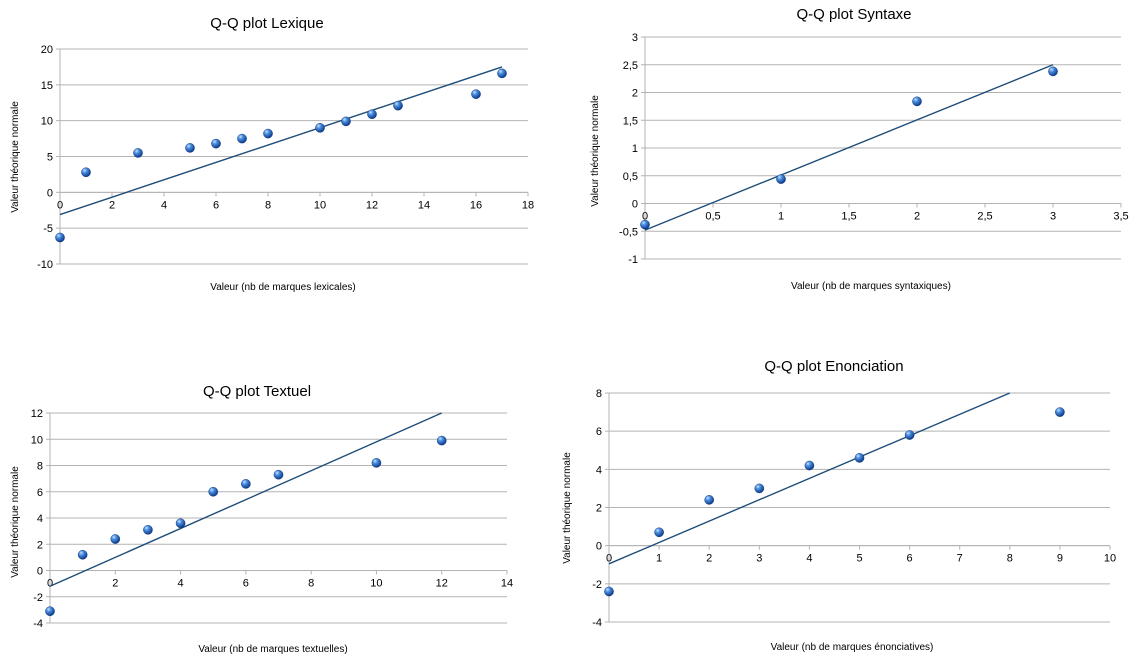  What do you see at coordinates (871, 286) in the screenshot?
I see `x-axis-label: Valeur (nb de marques syntaxiques)` at bounding box center [871, 286].